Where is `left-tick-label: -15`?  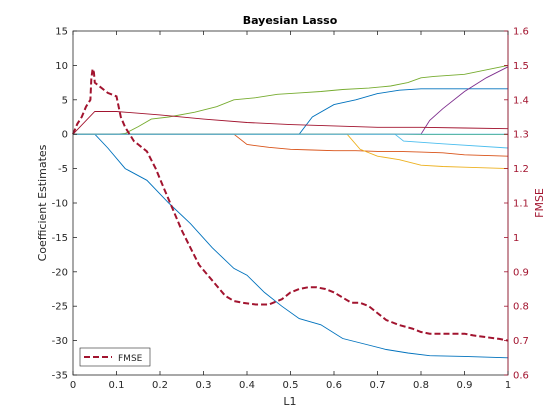 left-tick-label: -15 is located at coordinates (60, 238).